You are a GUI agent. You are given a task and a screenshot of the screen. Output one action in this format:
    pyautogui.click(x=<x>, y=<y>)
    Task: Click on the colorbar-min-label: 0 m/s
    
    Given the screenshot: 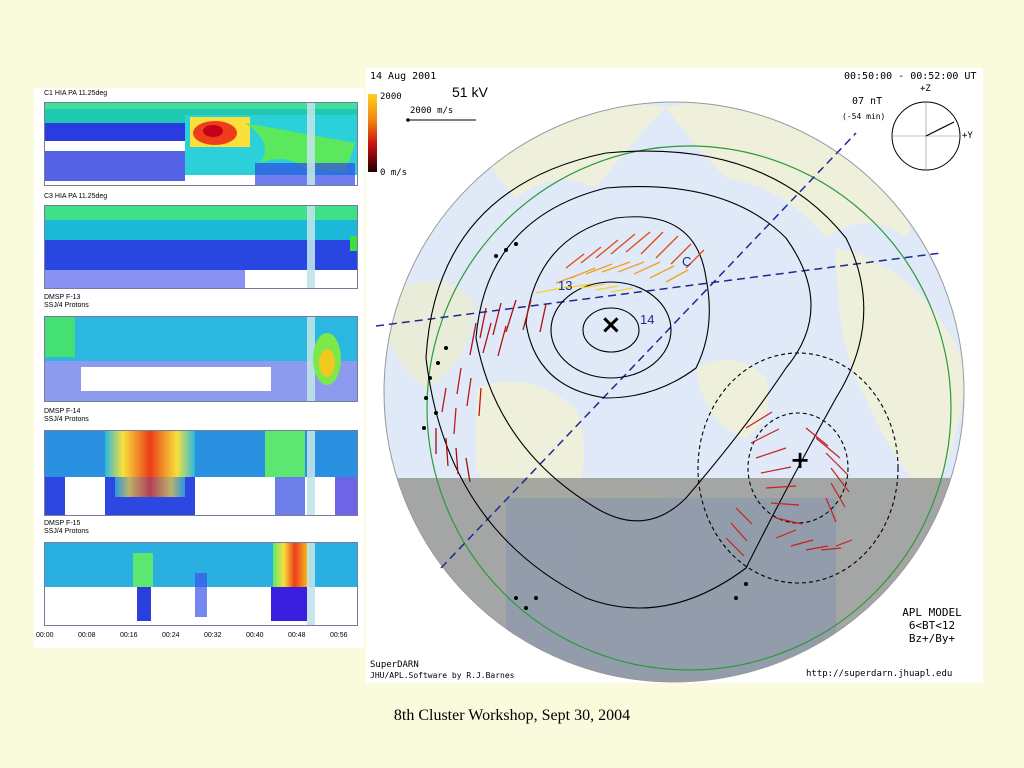 What is the action you would take?
    pyautogui.click(x=394, y=173)
    